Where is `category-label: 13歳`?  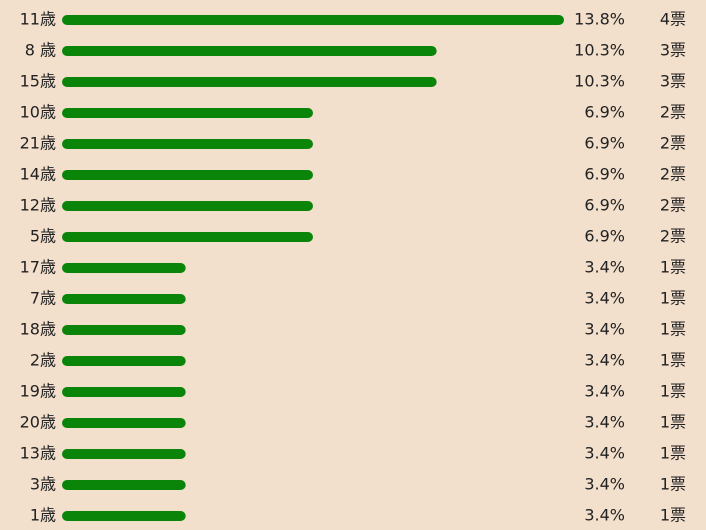
category-label: 13歳 is located at coordinates (38, 453).